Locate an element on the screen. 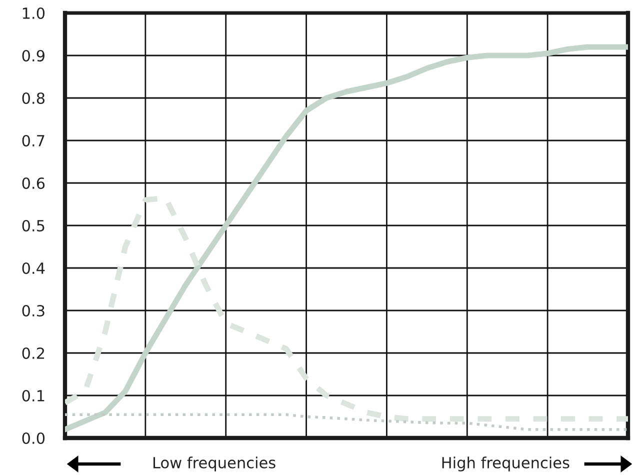 Image resolution: width=638 pixels, height=475 pixels. y-tick-label: 0.0 is located at coordinates (33, 438).